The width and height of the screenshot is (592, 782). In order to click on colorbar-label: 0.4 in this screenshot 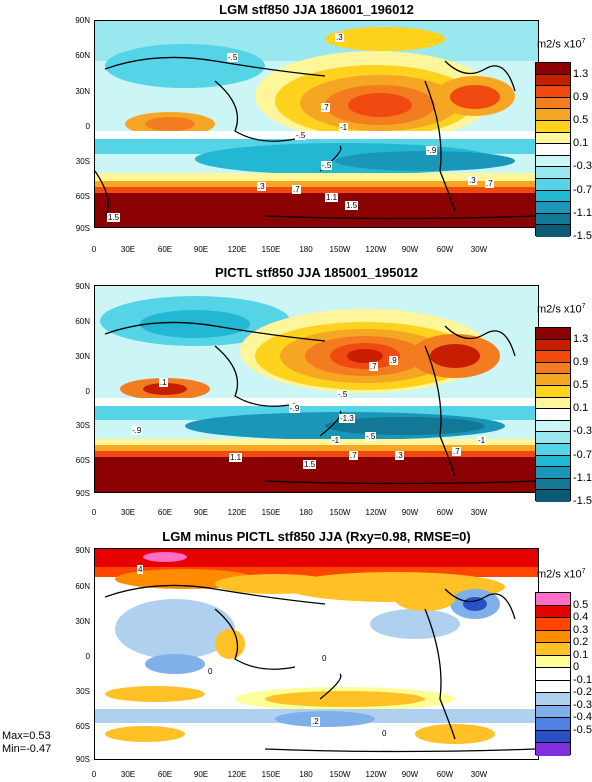, I will do `click(581, 617)`.